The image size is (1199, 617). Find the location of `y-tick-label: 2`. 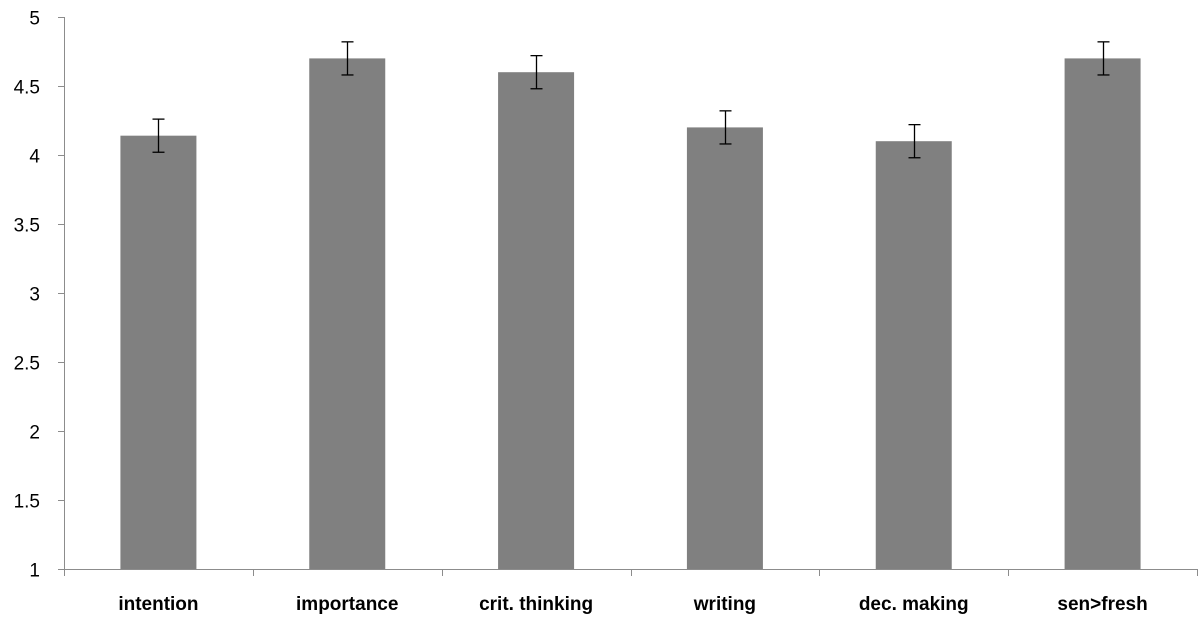

y-tick-label: 2 is located at coordinates (34, 433).